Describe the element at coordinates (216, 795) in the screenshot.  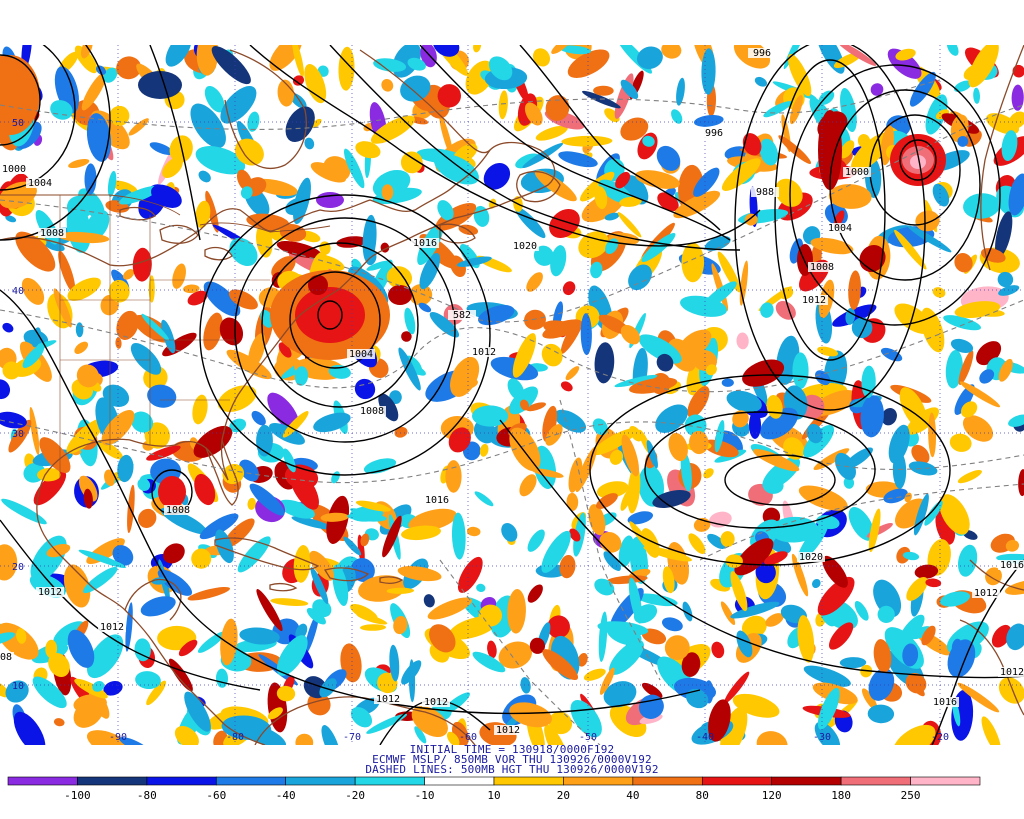
I see `colorbar-label: -60` at that location.